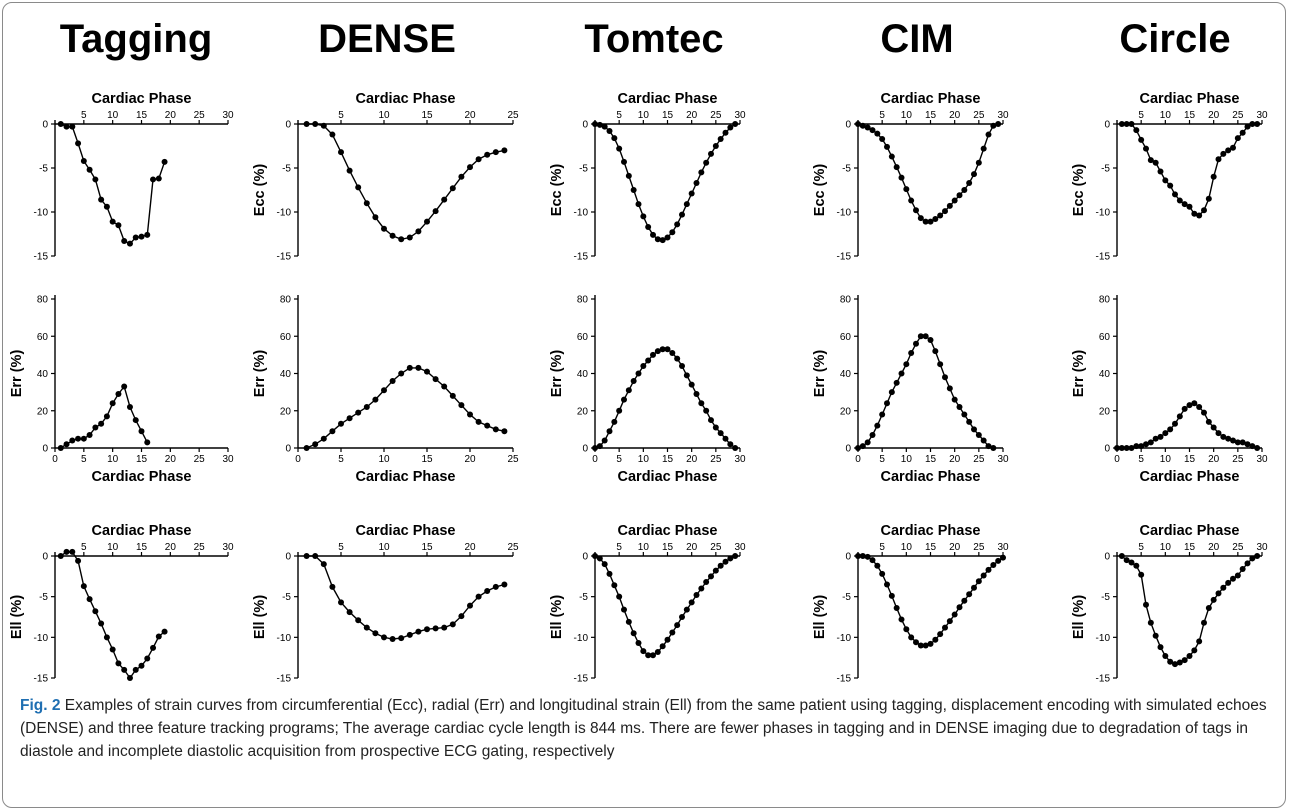  I want to click on x-tick-label: 30, so click(228, 547).